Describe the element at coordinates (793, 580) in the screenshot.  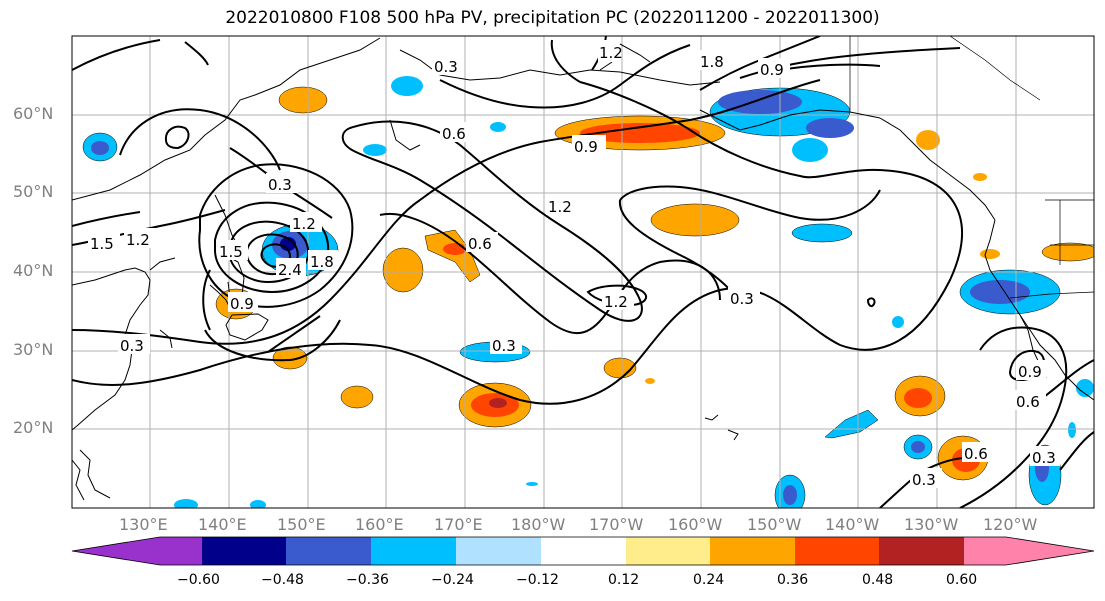
I see `colorbar-tick-label: 0.36` at that location.